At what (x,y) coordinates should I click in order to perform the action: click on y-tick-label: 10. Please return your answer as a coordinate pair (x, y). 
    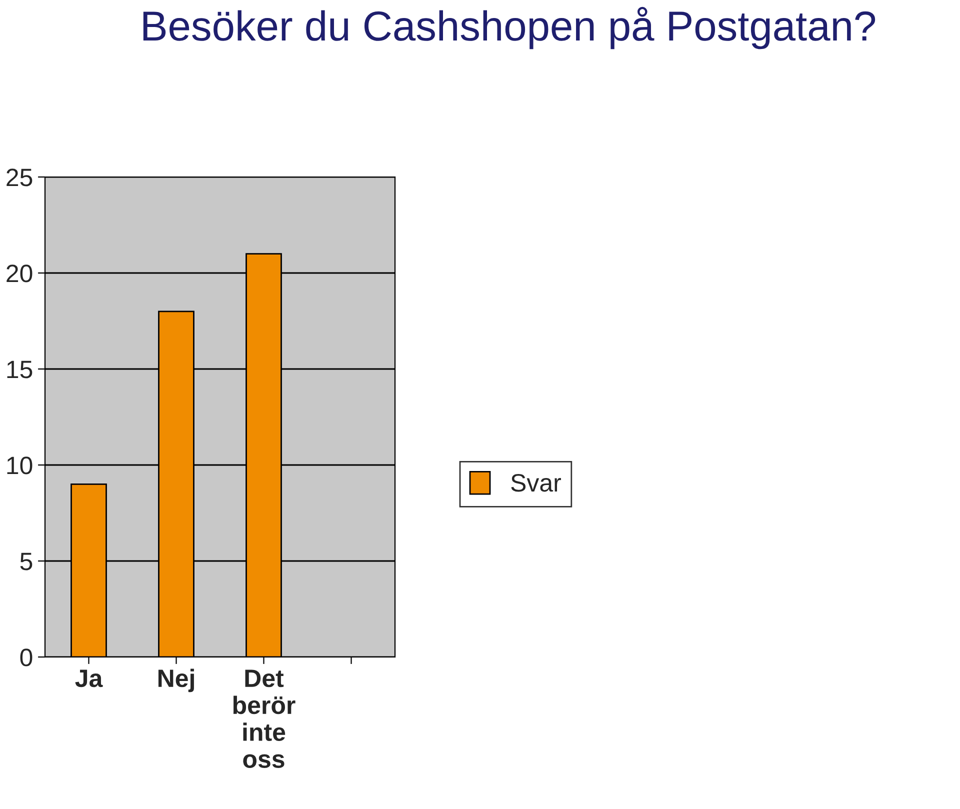
    Looking at the image, I should click on (19, 465).